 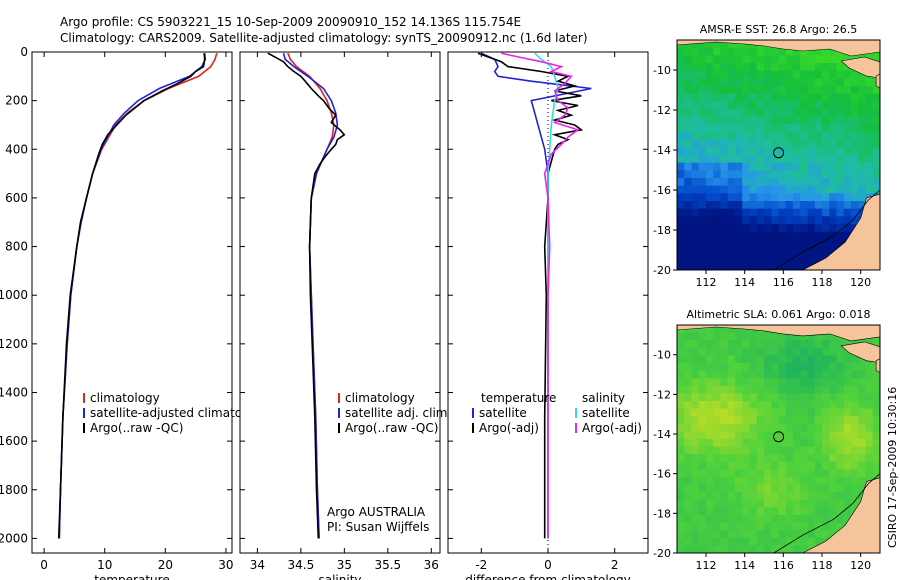 I want to click on sst-map-frame, so click(x=778, y=155).